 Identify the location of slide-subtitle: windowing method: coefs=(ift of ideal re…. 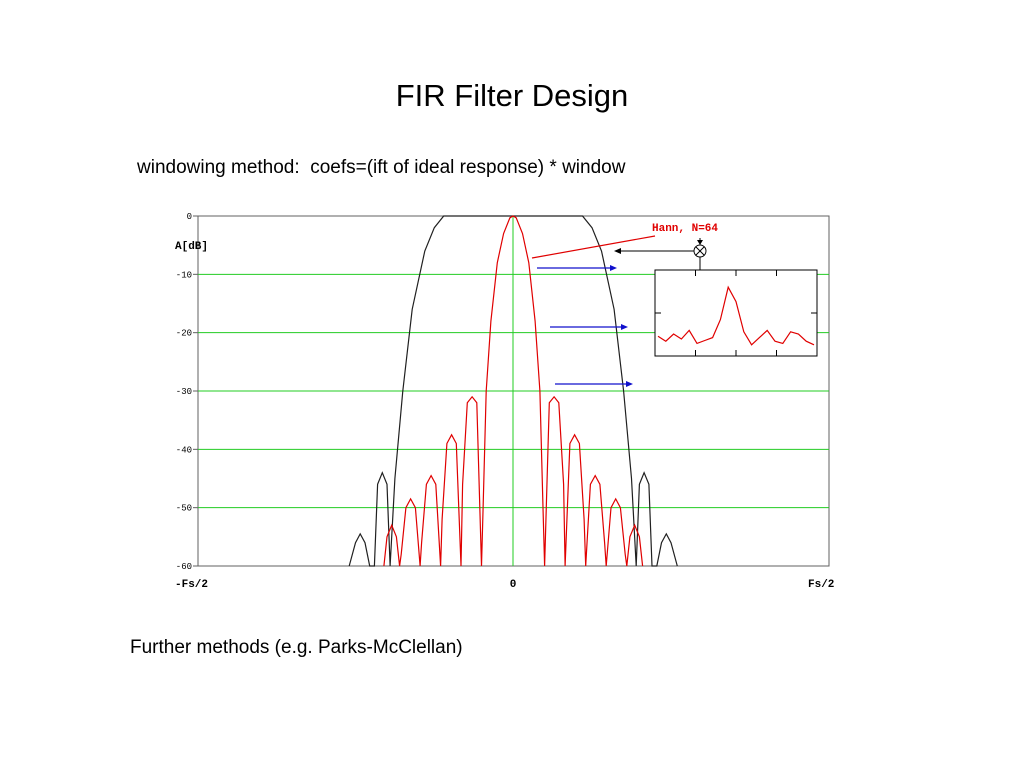
(381, 167).